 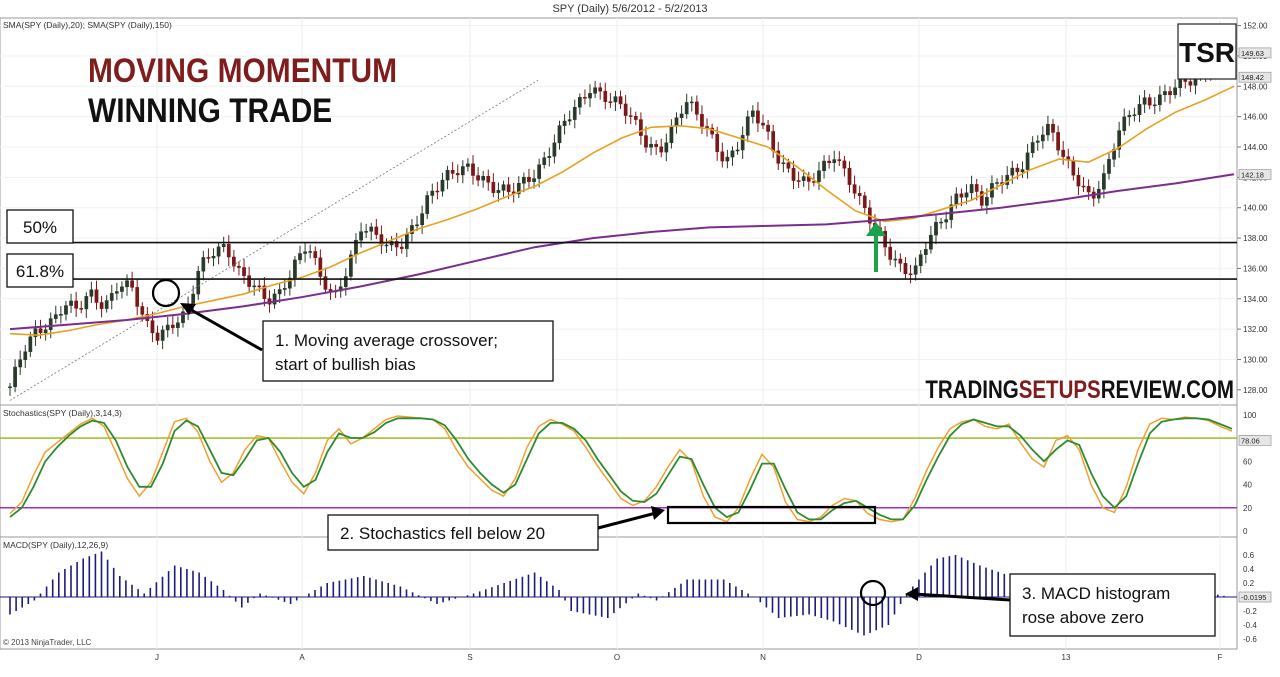 I want to click on annotation1-box, so click(x=408, y=351).